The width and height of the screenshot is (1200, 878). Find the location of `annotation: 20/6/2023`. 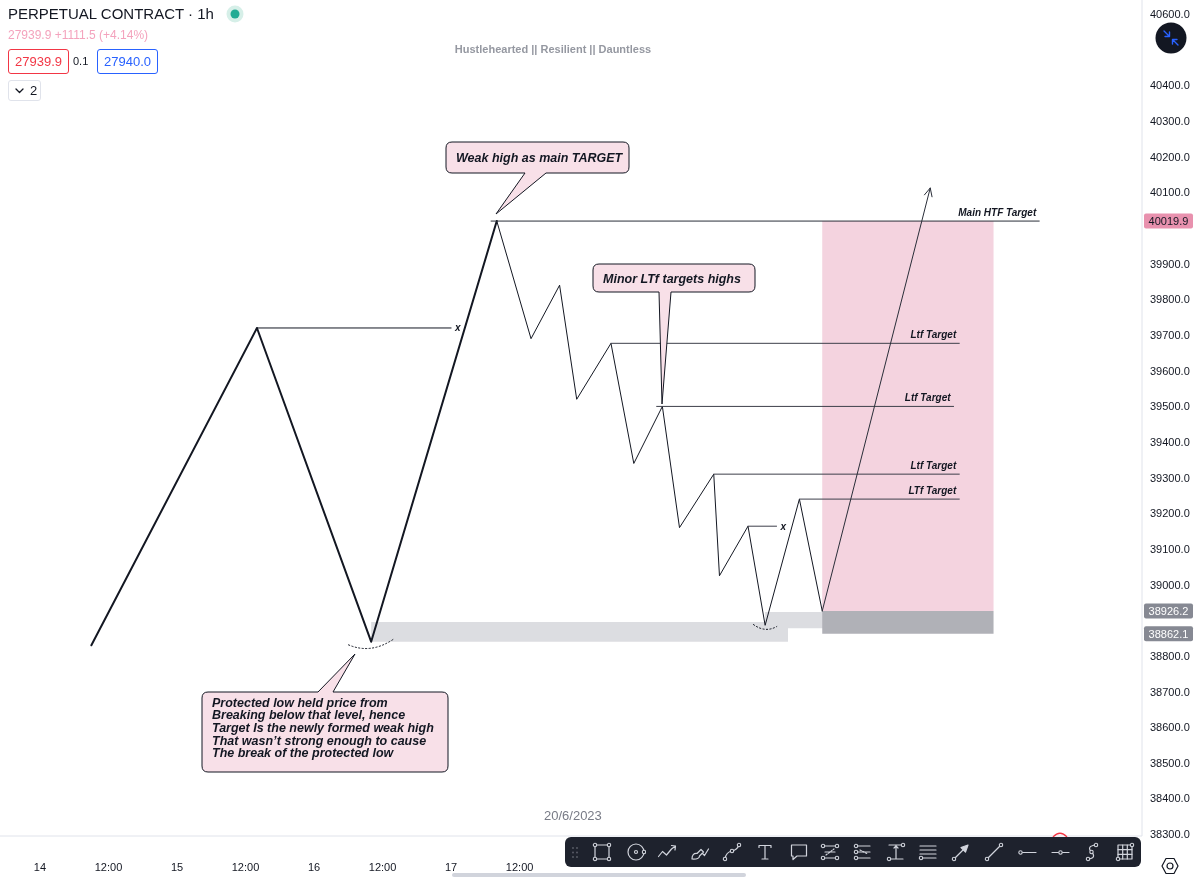

annotation: 20/6/2023 is located at coordinates (573, 816).